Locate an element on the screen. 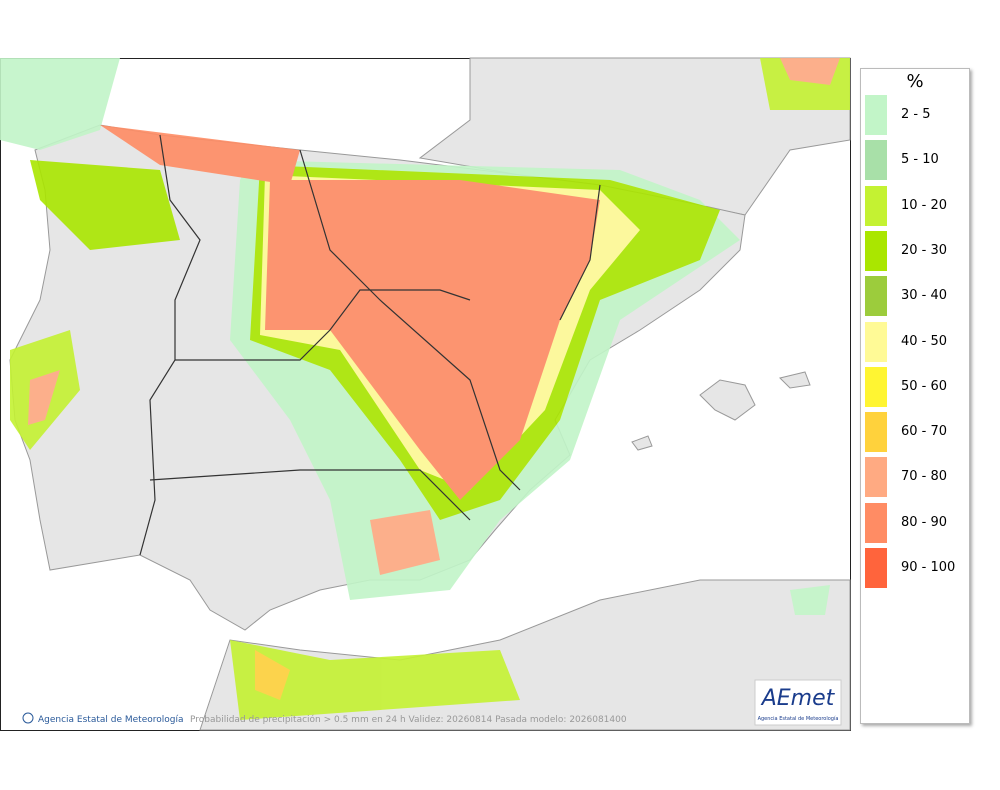 The height and width of the screenshot is (790, 1000). legend-label: 10 - 20 is located at coordinates (924, 205).